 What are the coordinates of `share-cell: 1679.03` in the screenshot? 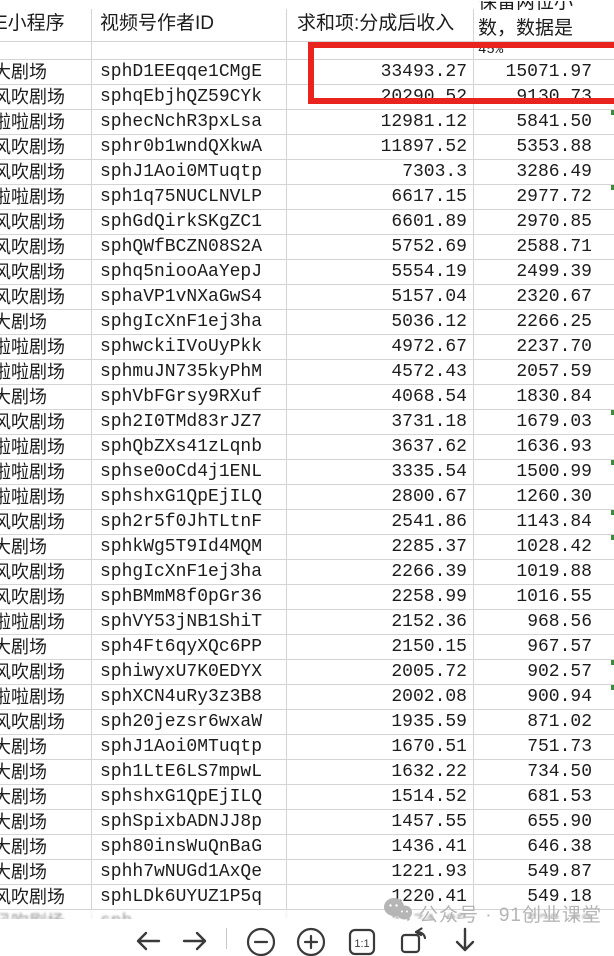 It's located at (544, 422).